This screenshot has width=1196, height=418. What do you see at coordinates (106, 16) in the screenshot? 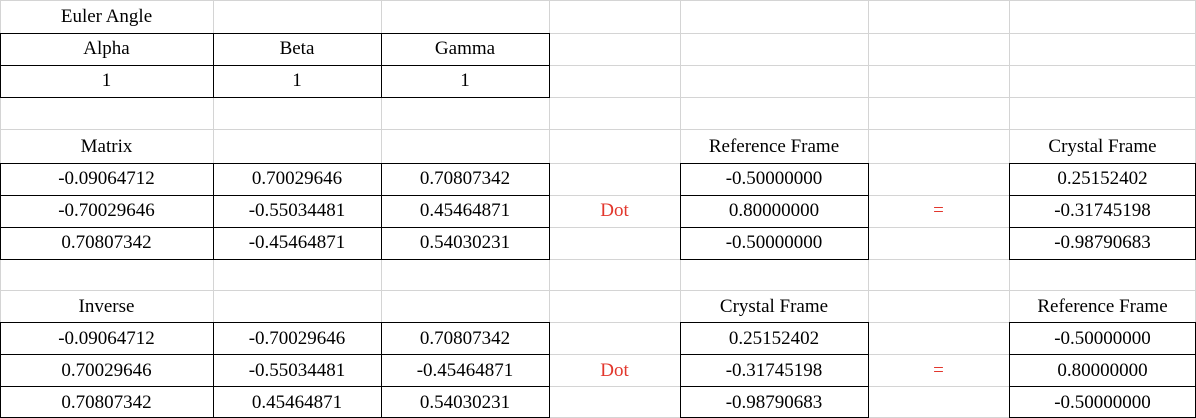
I see `euler-title: Euler Angle` at bounding box center [106, 16].